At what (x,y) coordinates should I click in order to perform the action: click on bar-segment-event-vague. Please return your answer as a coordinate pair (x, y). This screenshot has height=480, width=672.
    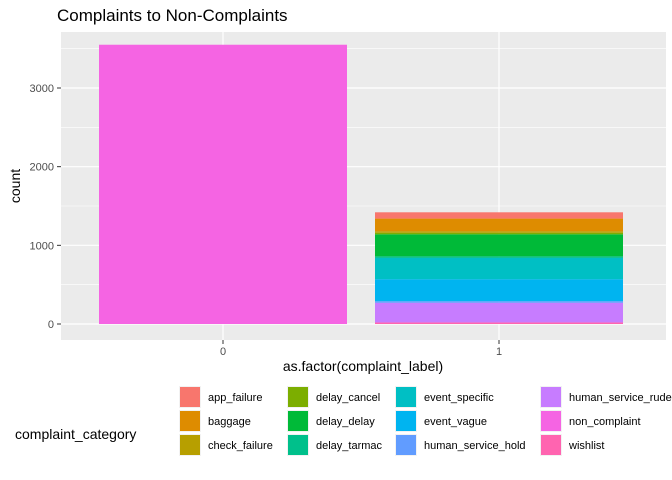
    Looking at the image, I should click on (499, 290).